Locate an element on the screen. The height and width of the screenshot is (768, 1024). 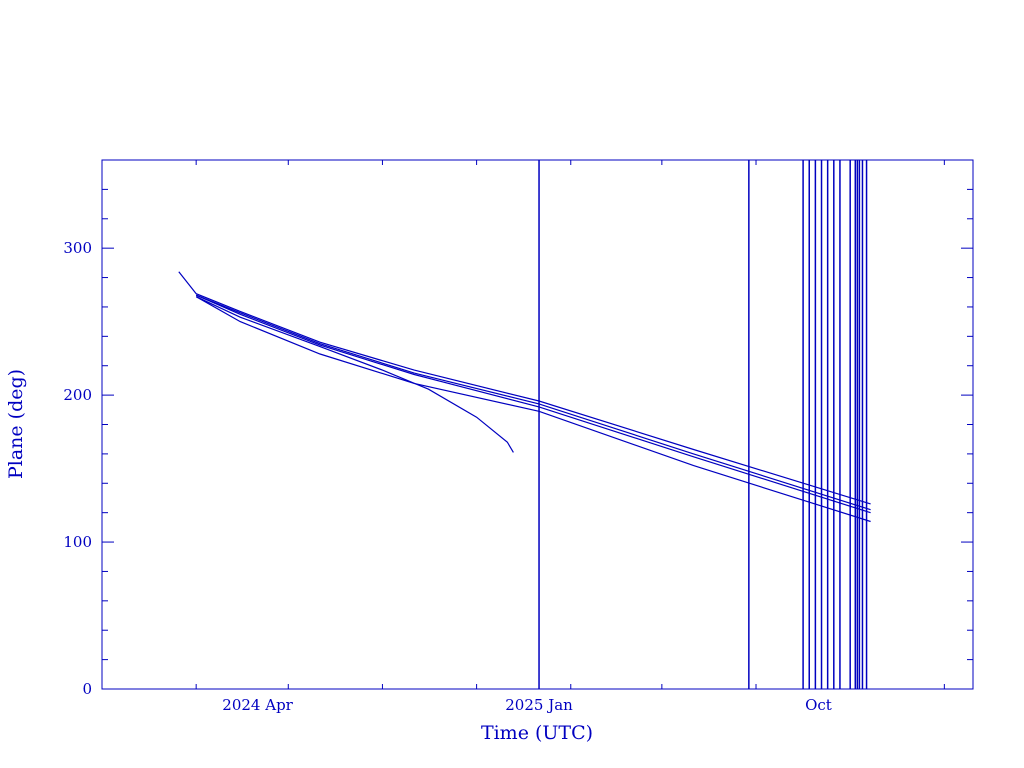
y-tick-label: 0 is located at coordinates (87, 689).